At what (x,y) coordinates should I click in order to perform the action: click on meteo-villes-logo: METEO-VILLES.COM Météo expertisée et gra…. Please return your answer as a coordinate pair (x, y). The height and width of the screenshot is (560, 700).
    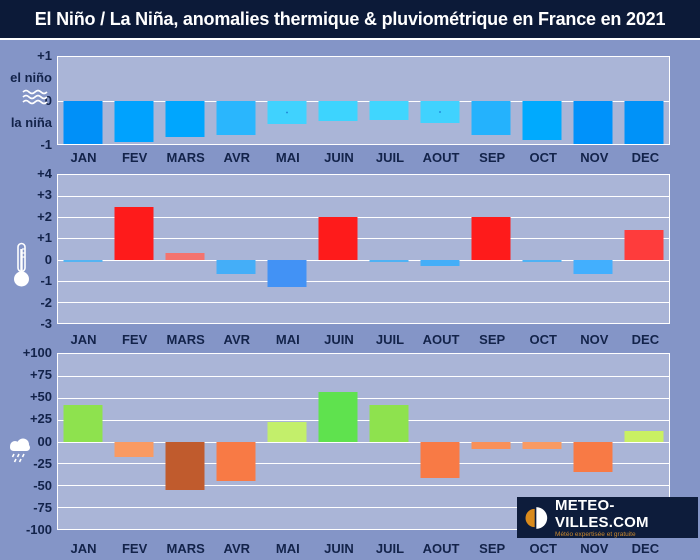
    Looking at the image, I should click on (607, 517).